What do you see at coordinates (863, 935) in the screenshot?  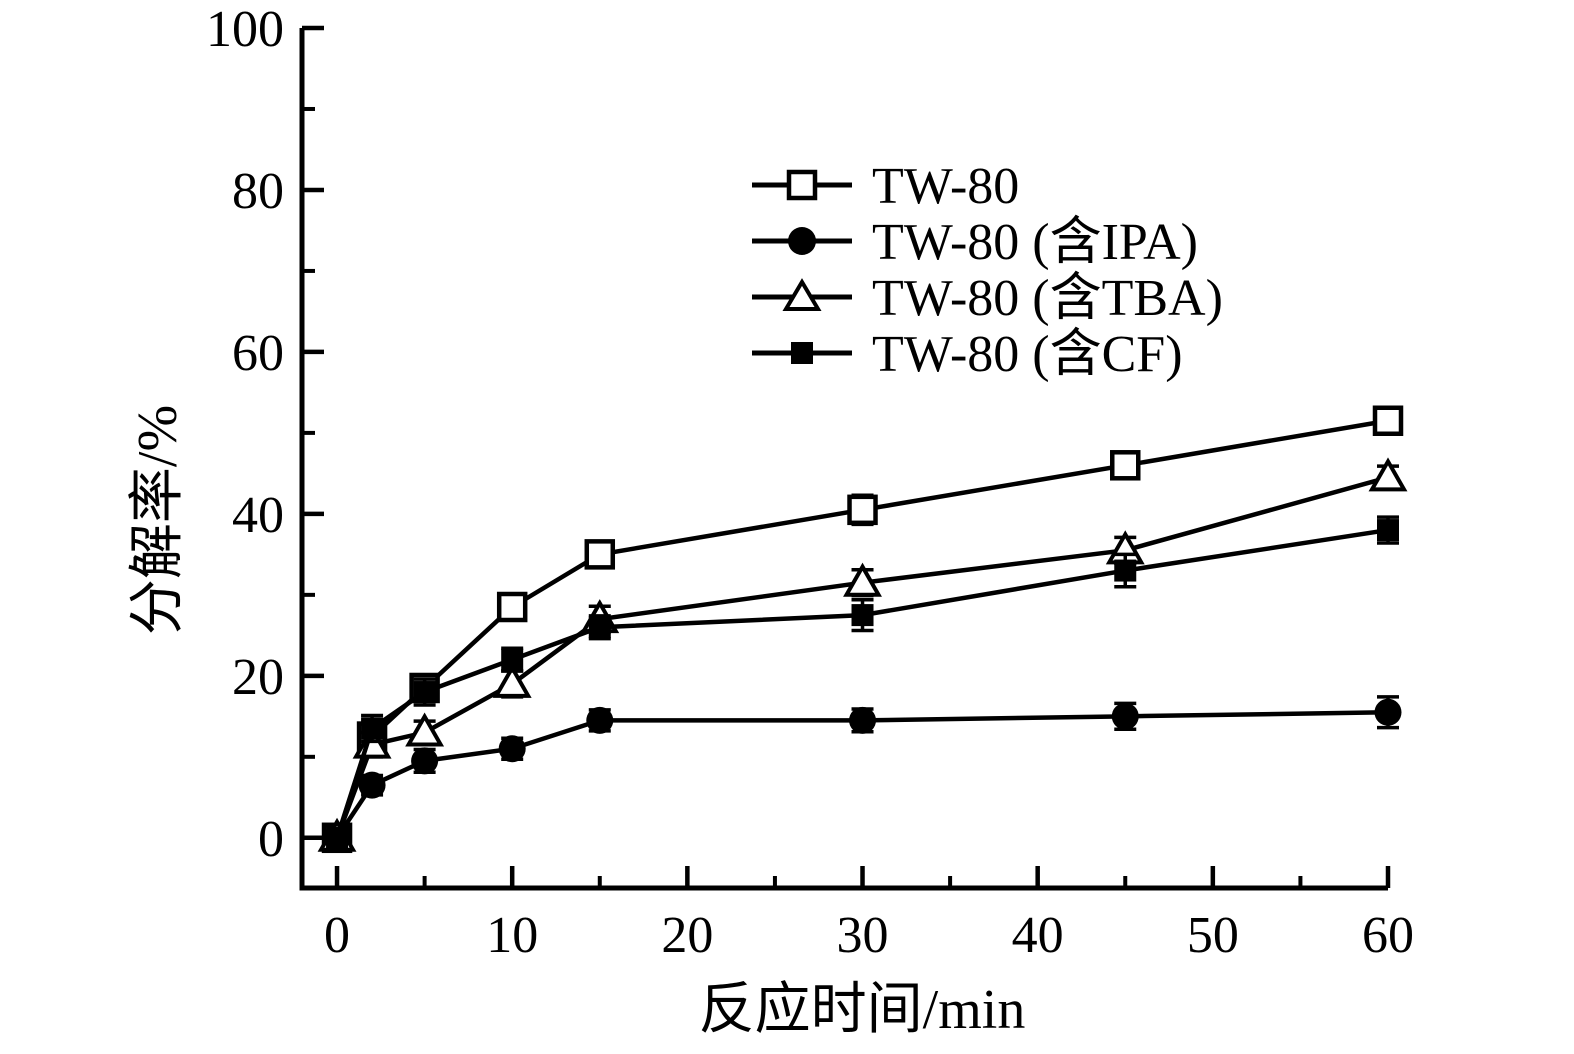 I see `x-axis-tick-label: 30` at bounding box center [863, 935].